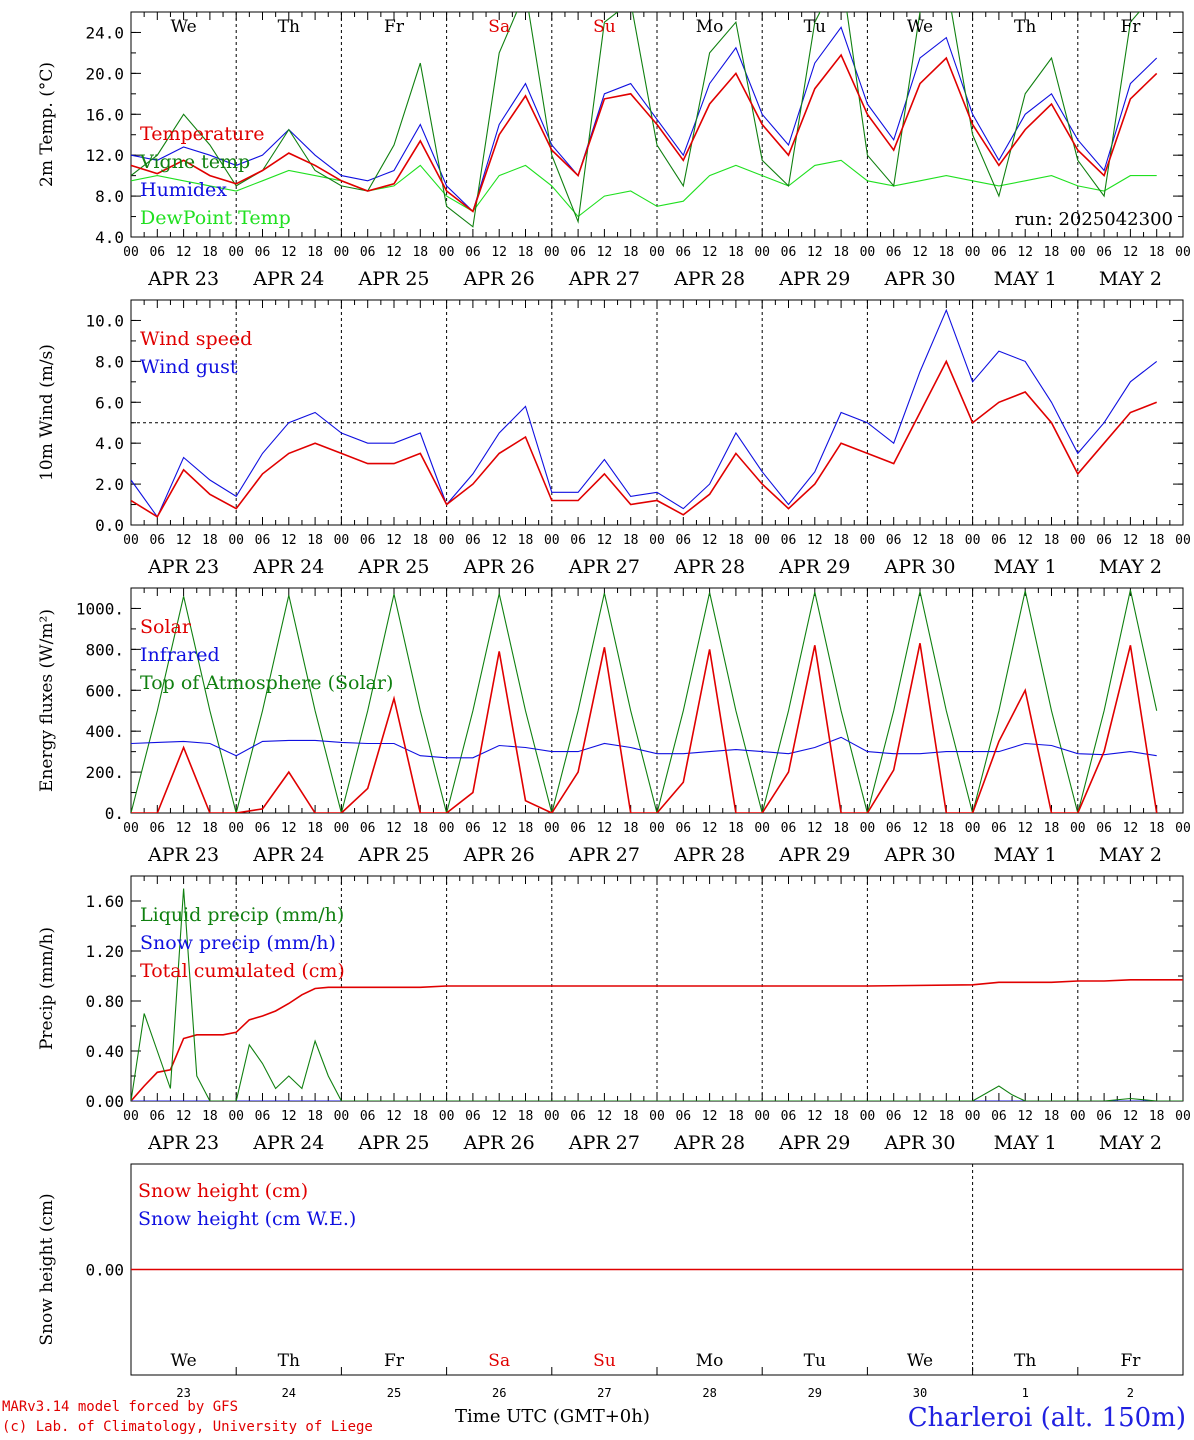  I want to click on series-line-solar, so click(644, 728).